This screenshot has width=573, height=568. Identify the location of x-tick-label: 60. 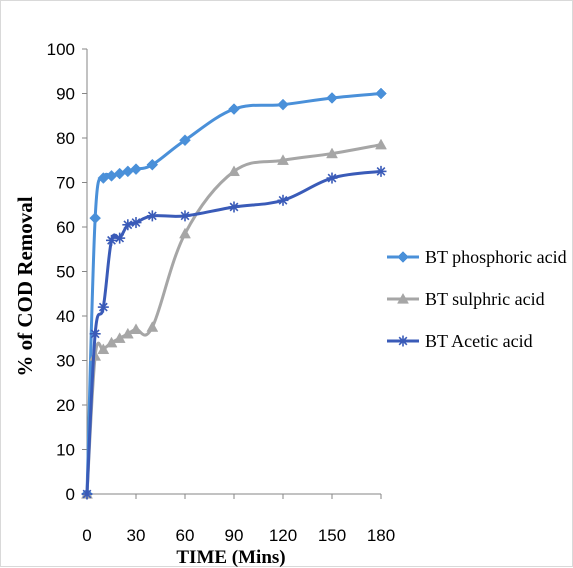
(185, 535).